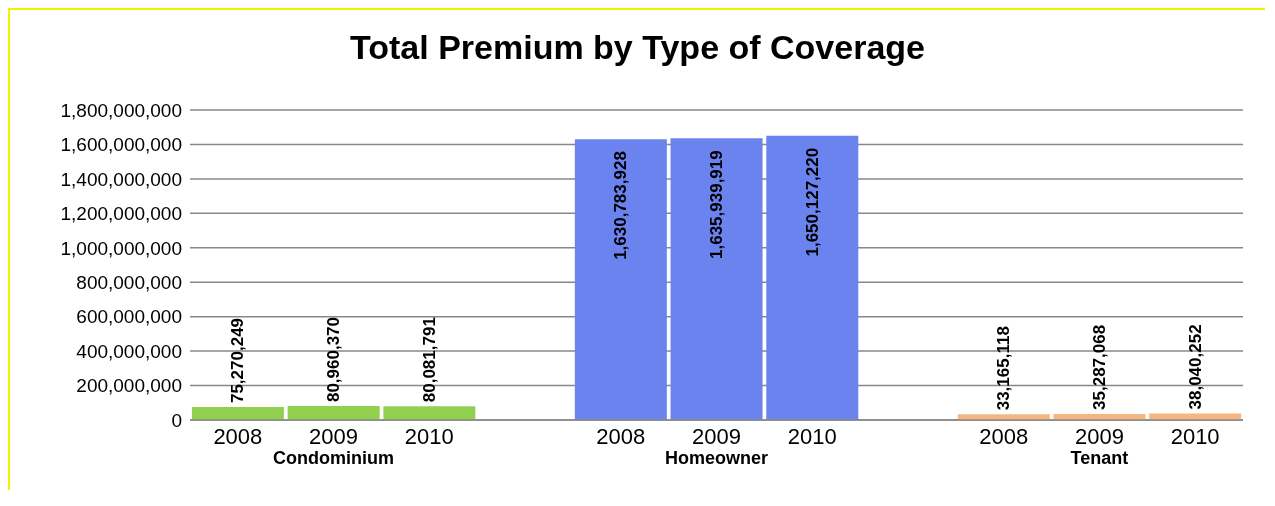  I want to click on y-tick-label: 1,200,000,000, so click(121, 214).